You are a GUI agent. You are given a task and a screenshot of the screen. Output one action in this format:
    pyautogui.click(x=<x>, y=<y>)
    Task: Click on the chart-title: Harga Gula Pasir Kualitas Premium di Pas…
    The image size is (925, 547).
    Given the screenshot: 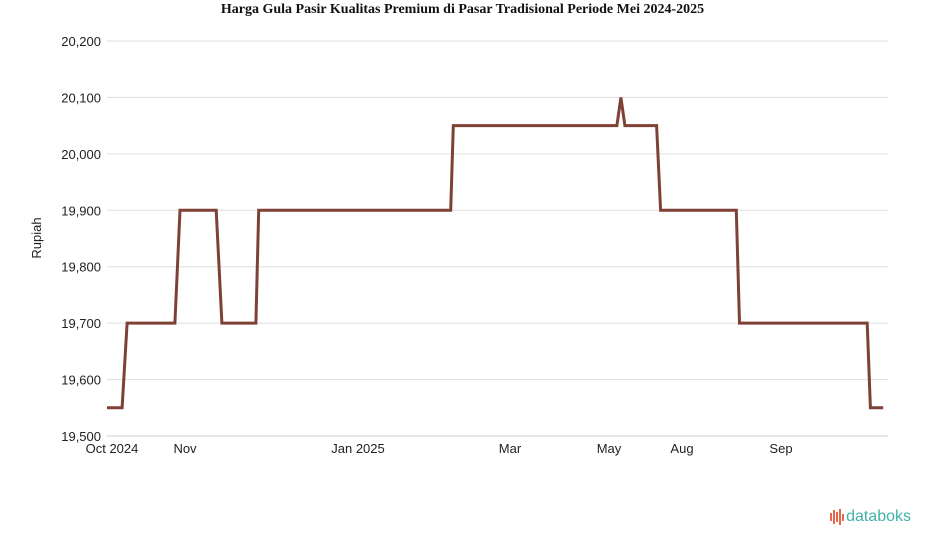 What is the action you would take?
    pyautogui.click(x=462, y=9)
    